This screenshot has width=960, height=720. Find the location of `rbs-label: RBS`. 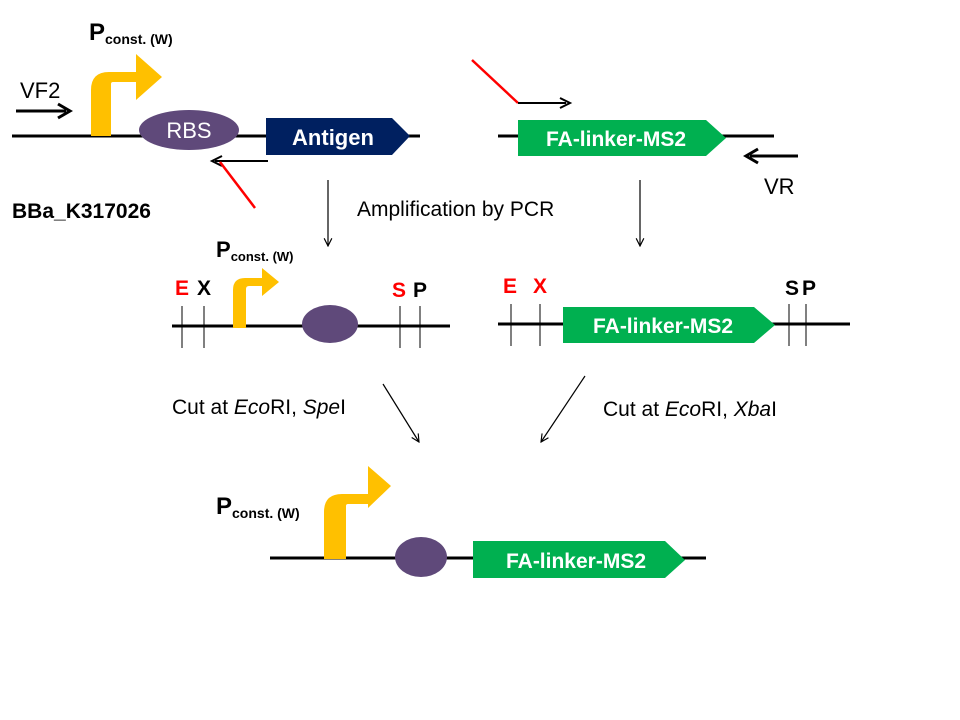

rbs-label: RBS is located at coordinates (188, 130).